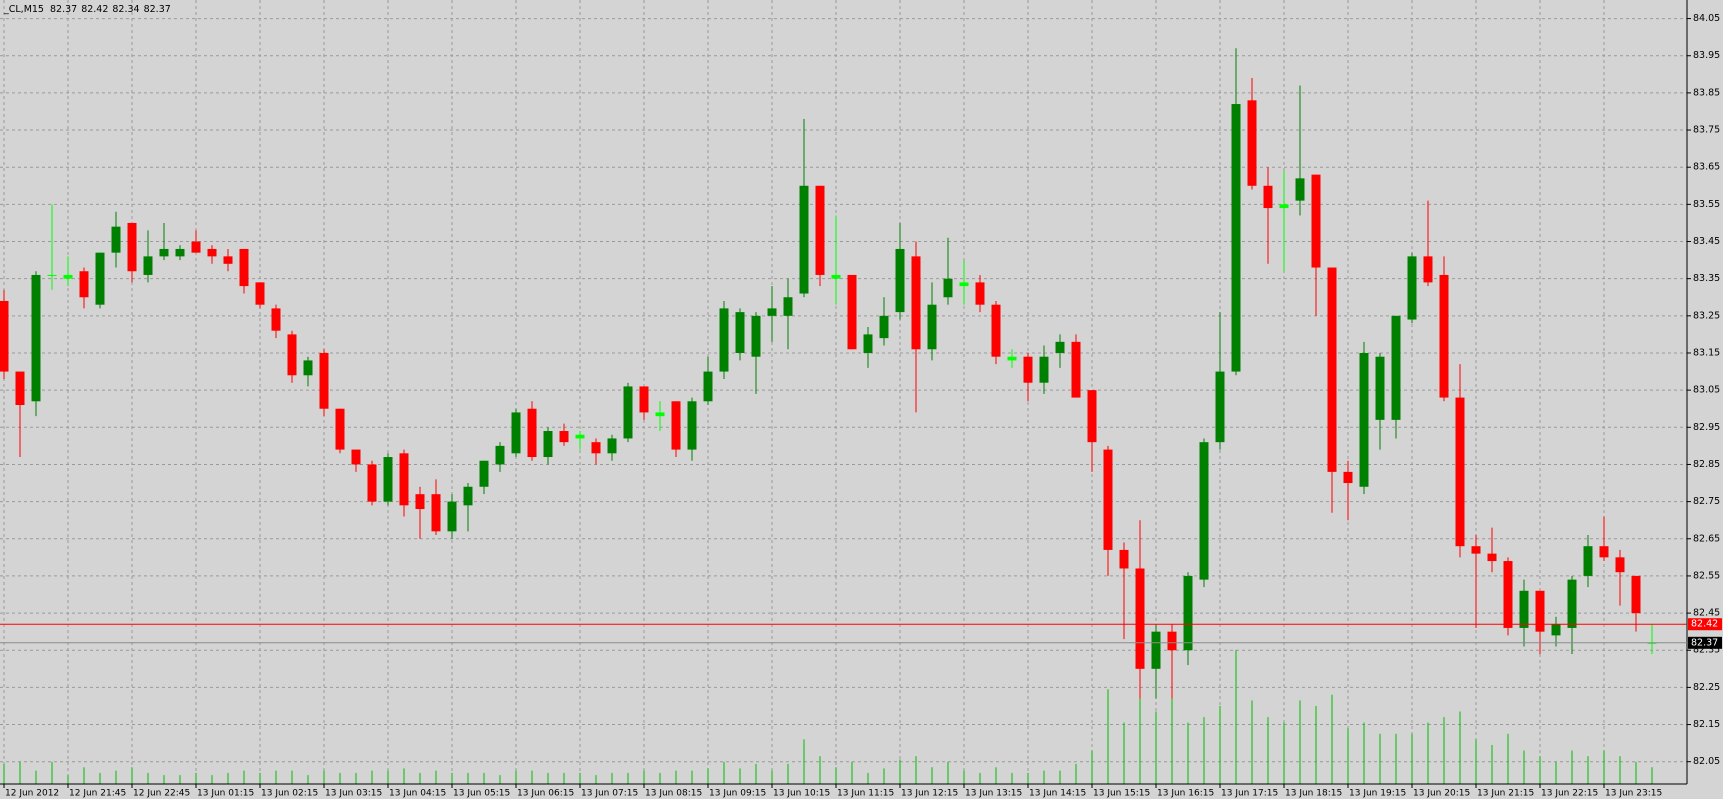 This screenshot has width=1723, height=799. What do you see at coordinates (1706, 278) in the screenshot?
I see `y-tick-label: 83.35` at bounding box center [1706, 278].